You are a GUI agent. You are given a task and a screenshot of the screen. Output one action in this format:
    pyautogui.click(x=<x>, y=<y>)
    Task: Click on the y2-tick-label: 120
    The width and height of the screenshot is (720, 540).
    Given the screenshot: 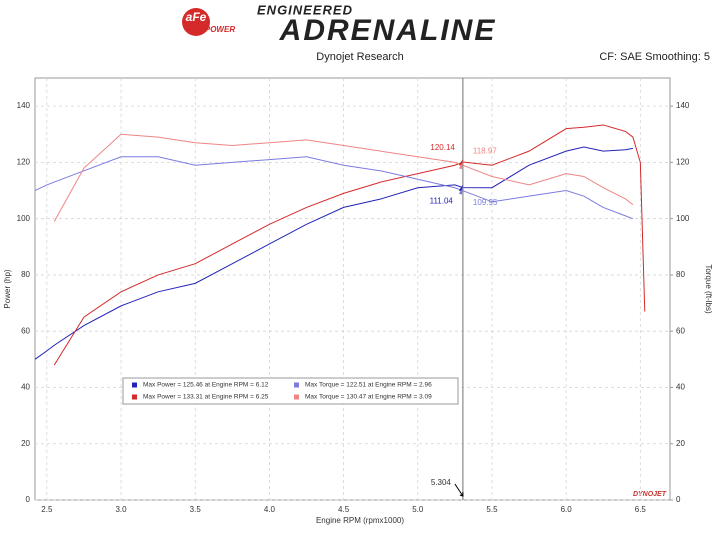 What is the action you would take?
    pyautogui.click(x=683, y=162)
    